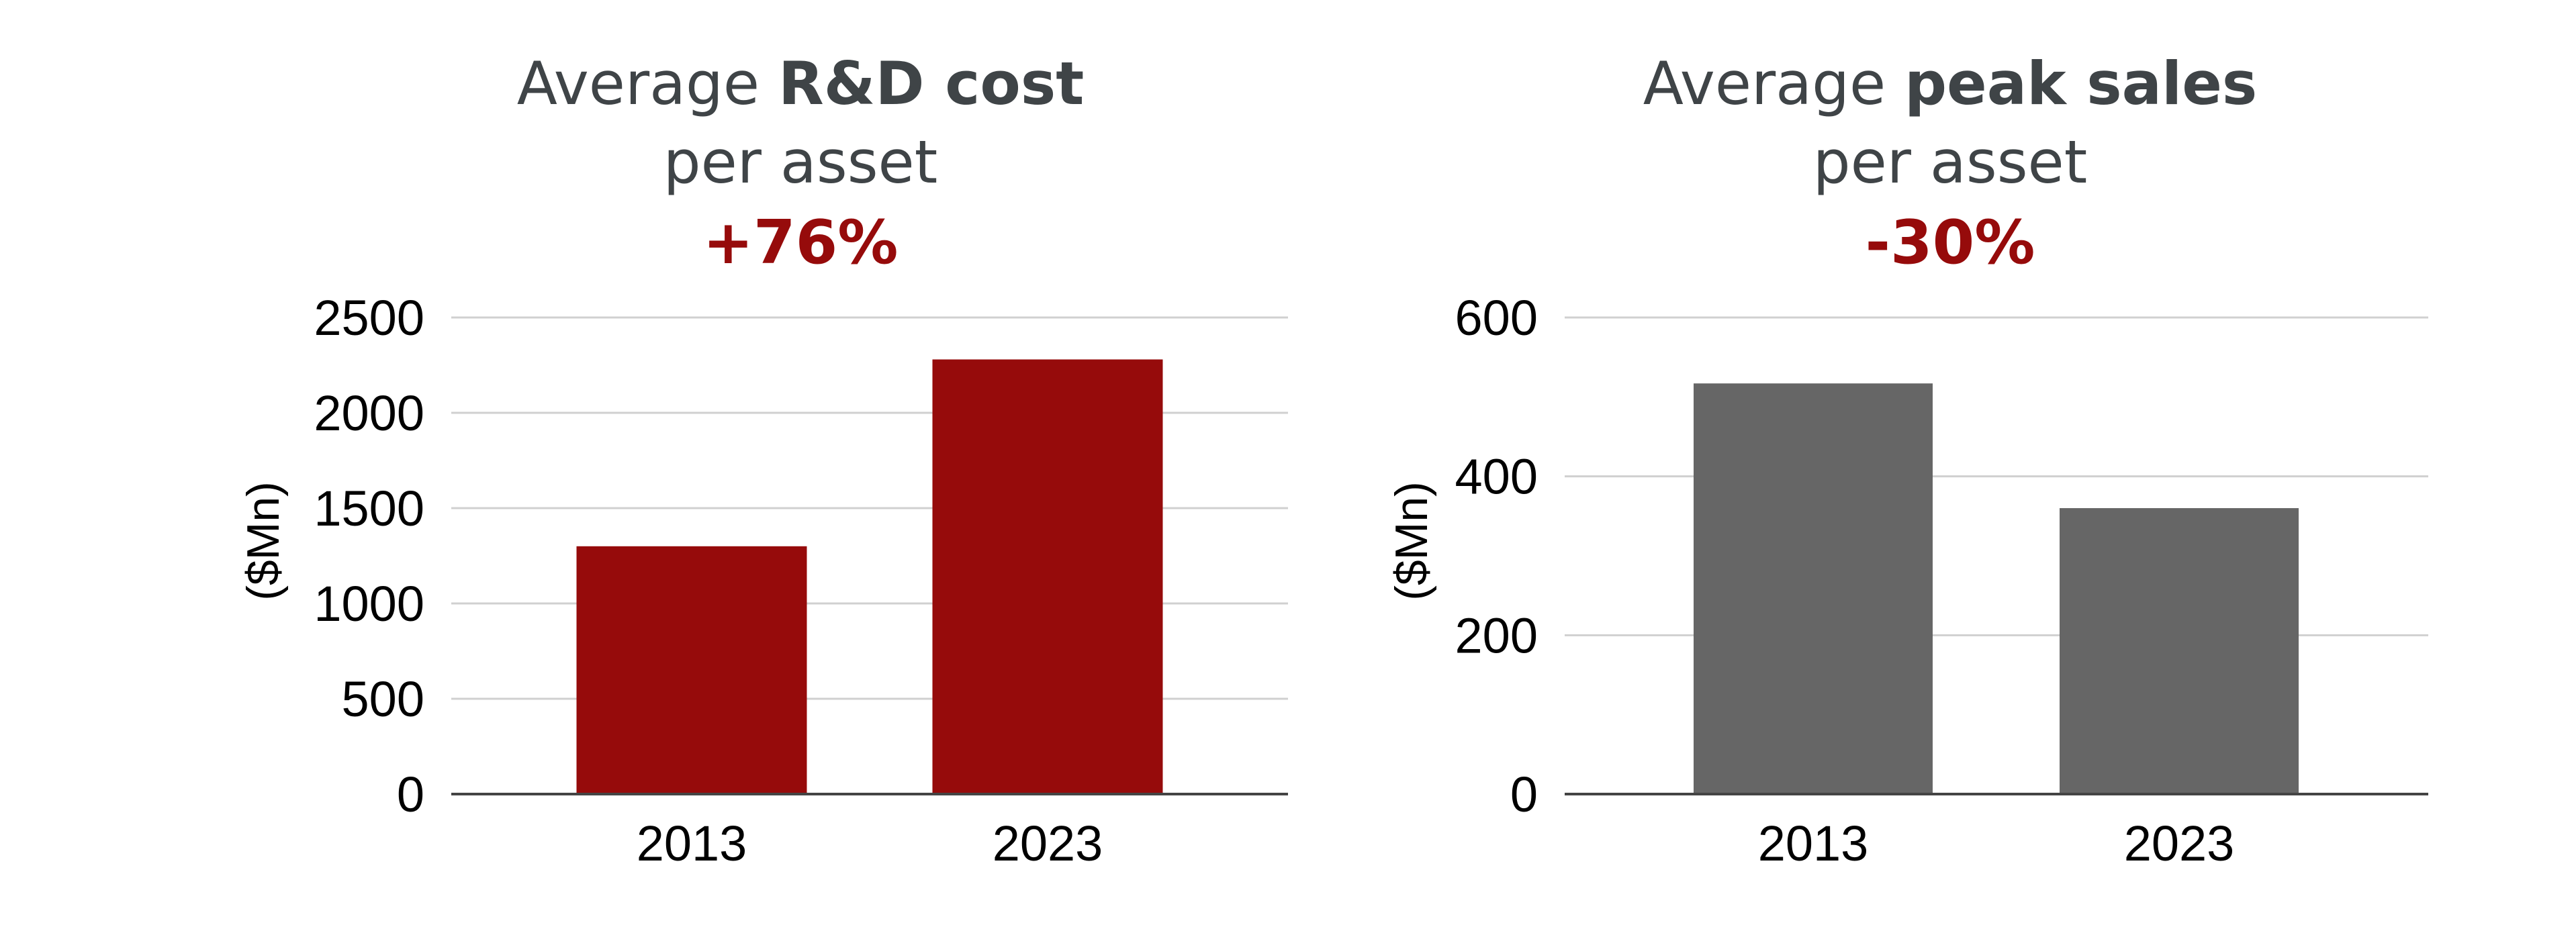 The height and width of the screenshot is (929, 2576). I want to click on rd-cost-bar-2013, so click(691, 670).